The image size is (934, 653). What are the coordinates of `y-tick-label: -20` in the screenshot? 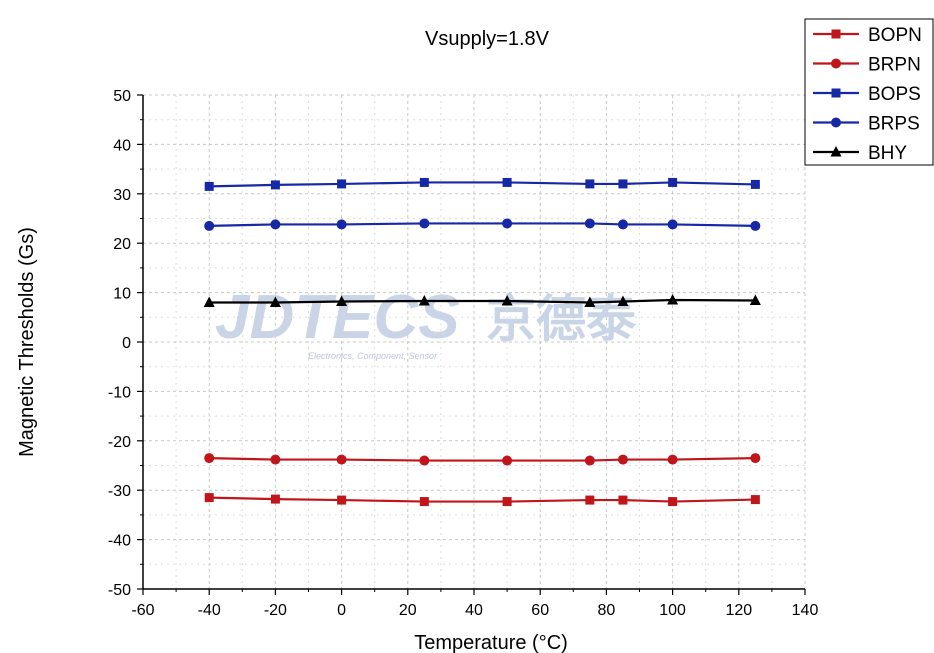 It's located at (119, 442).